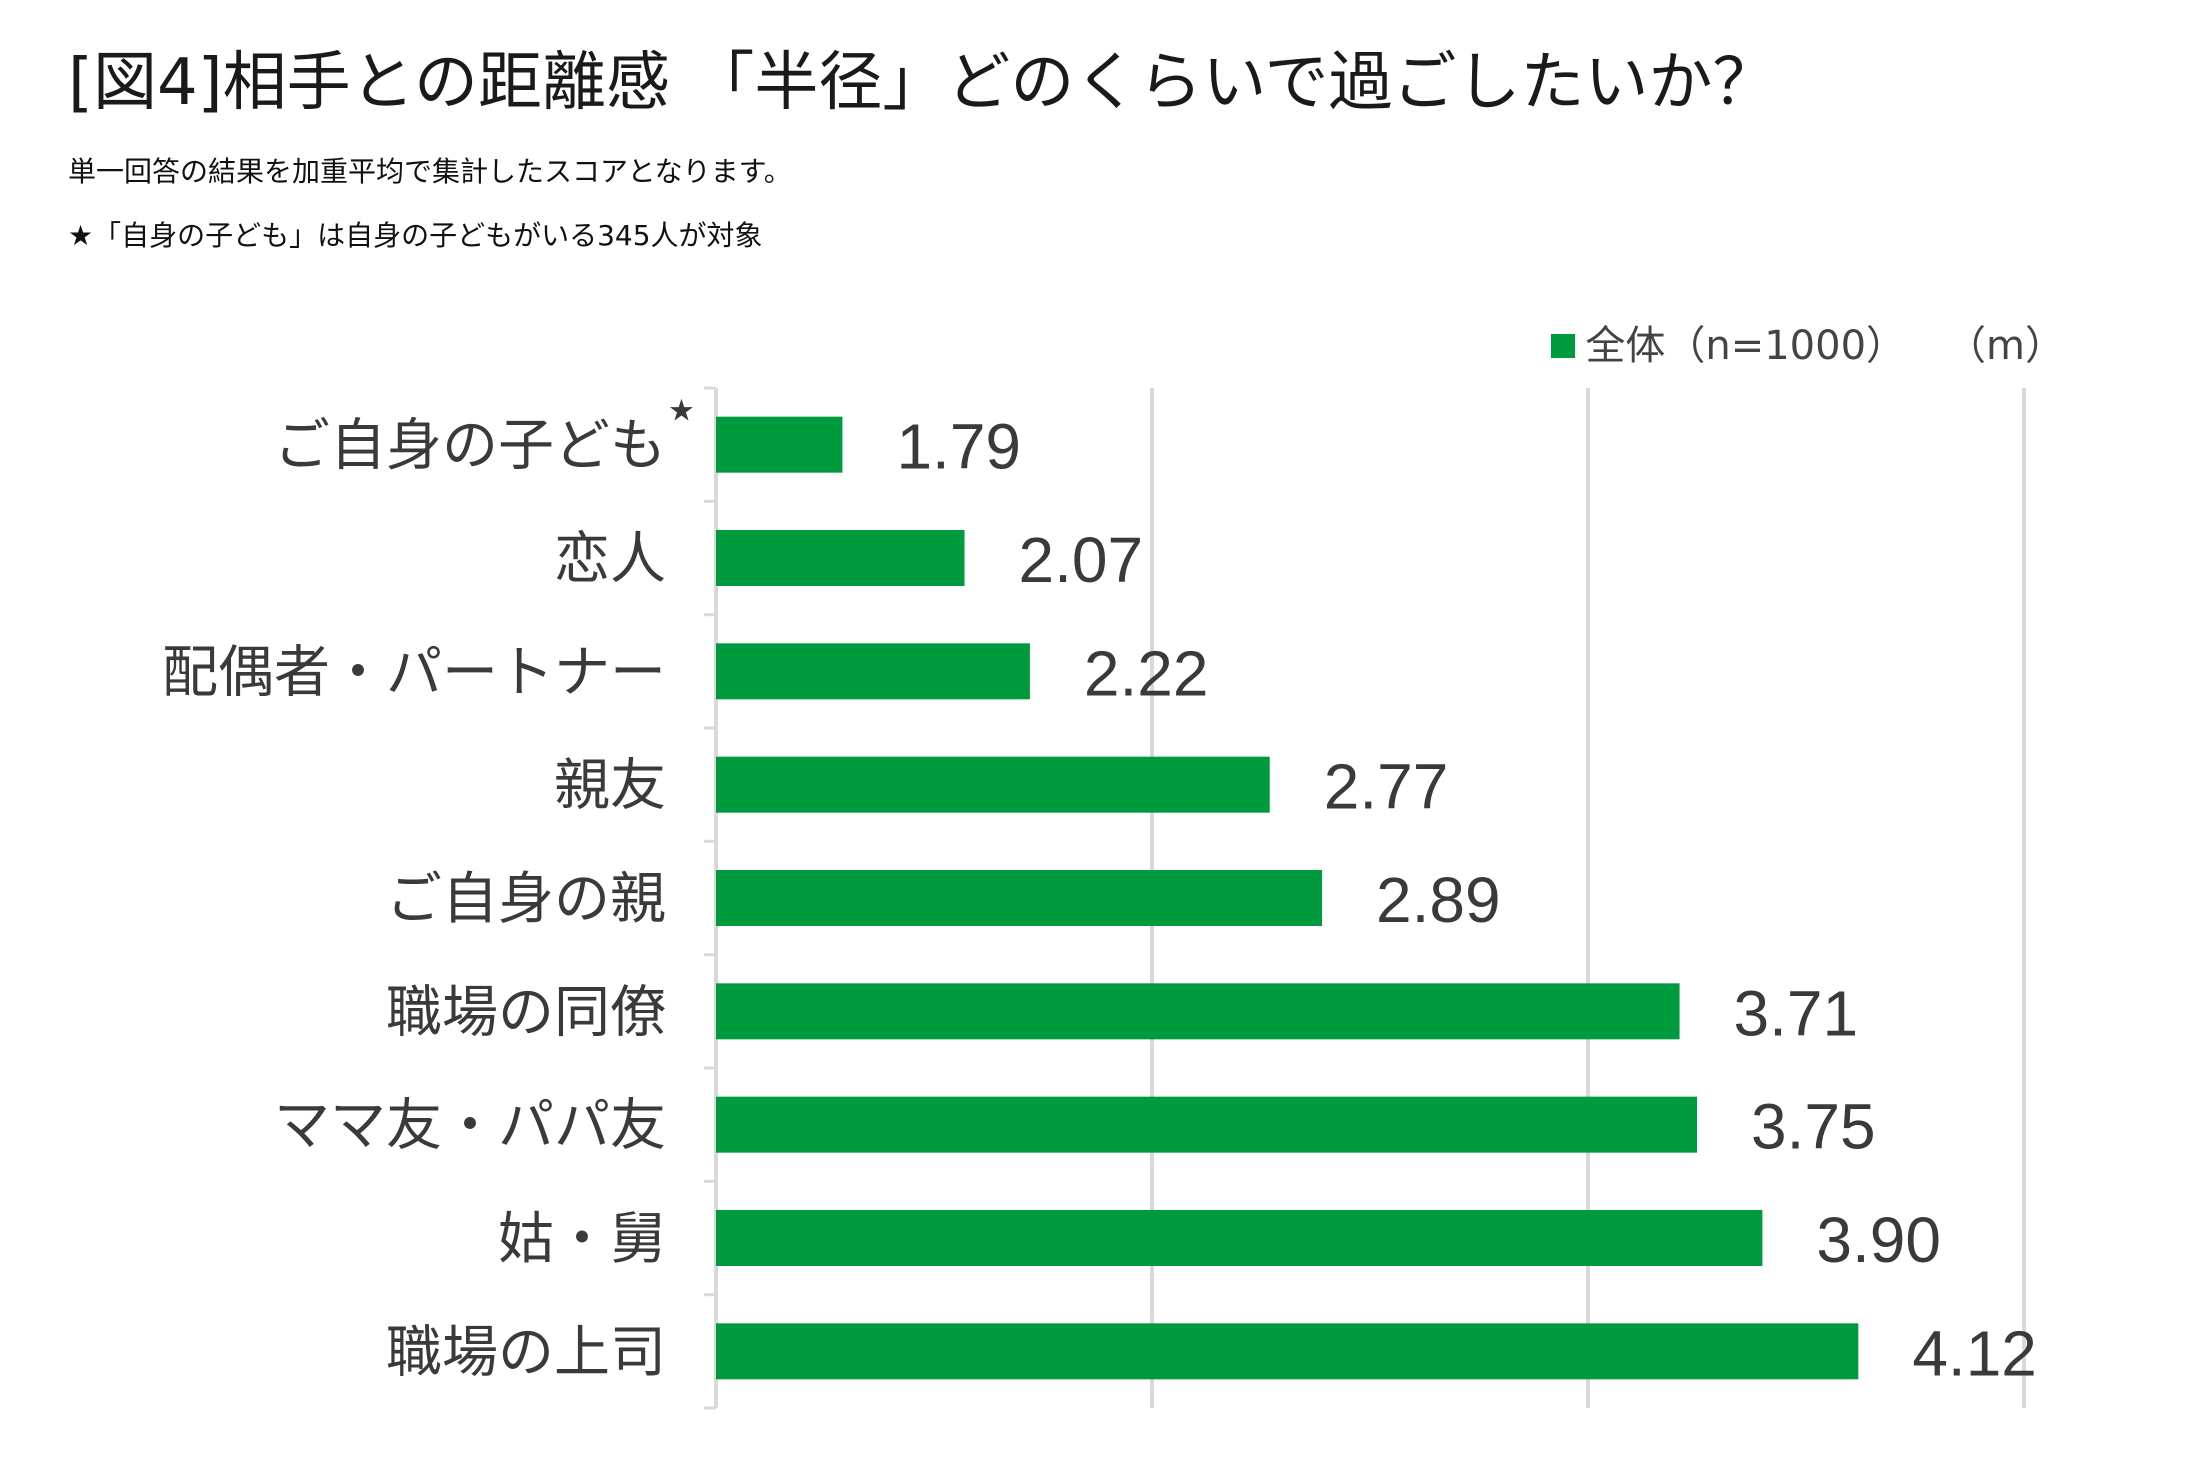 This screenshot has width=2195, height=1478. Describe the element at coordinates (1081, 560) in the screenshot. I see `value-label: 2.07` at that location.